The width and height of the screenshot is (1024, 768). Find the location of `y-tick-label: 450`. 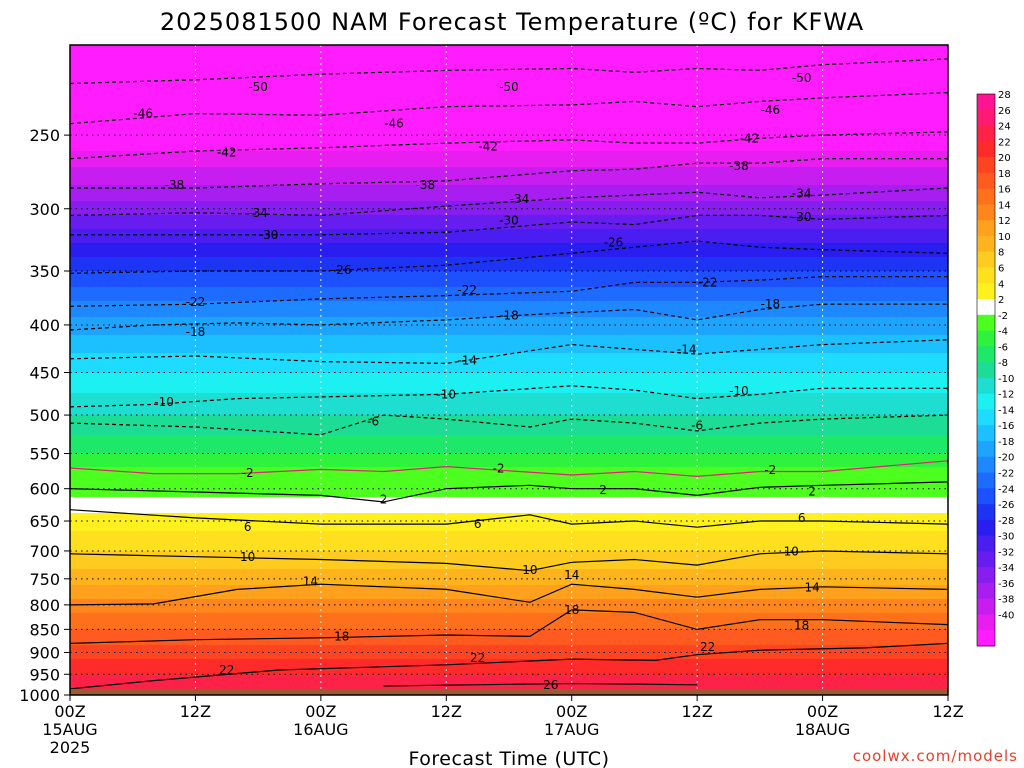

y-tick-label: 450 is located at coordinates (44, 373).